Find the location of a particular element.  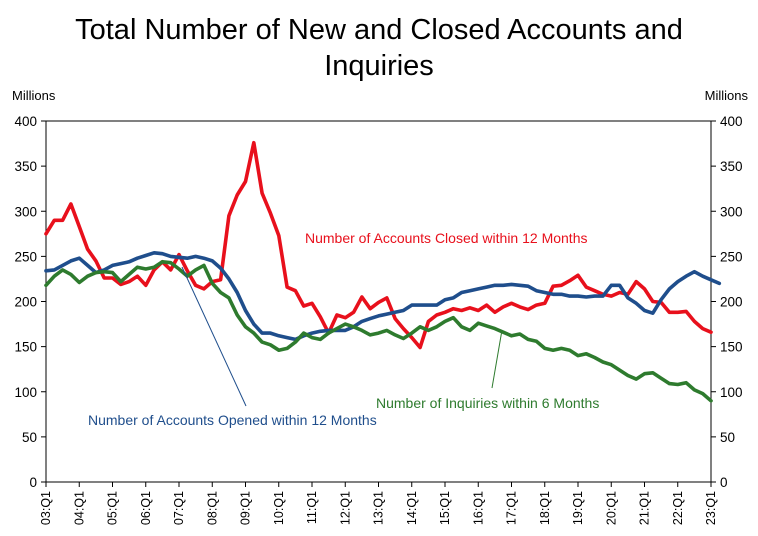

y-tick-label-left: 200 is located at coordinates (25, 302).